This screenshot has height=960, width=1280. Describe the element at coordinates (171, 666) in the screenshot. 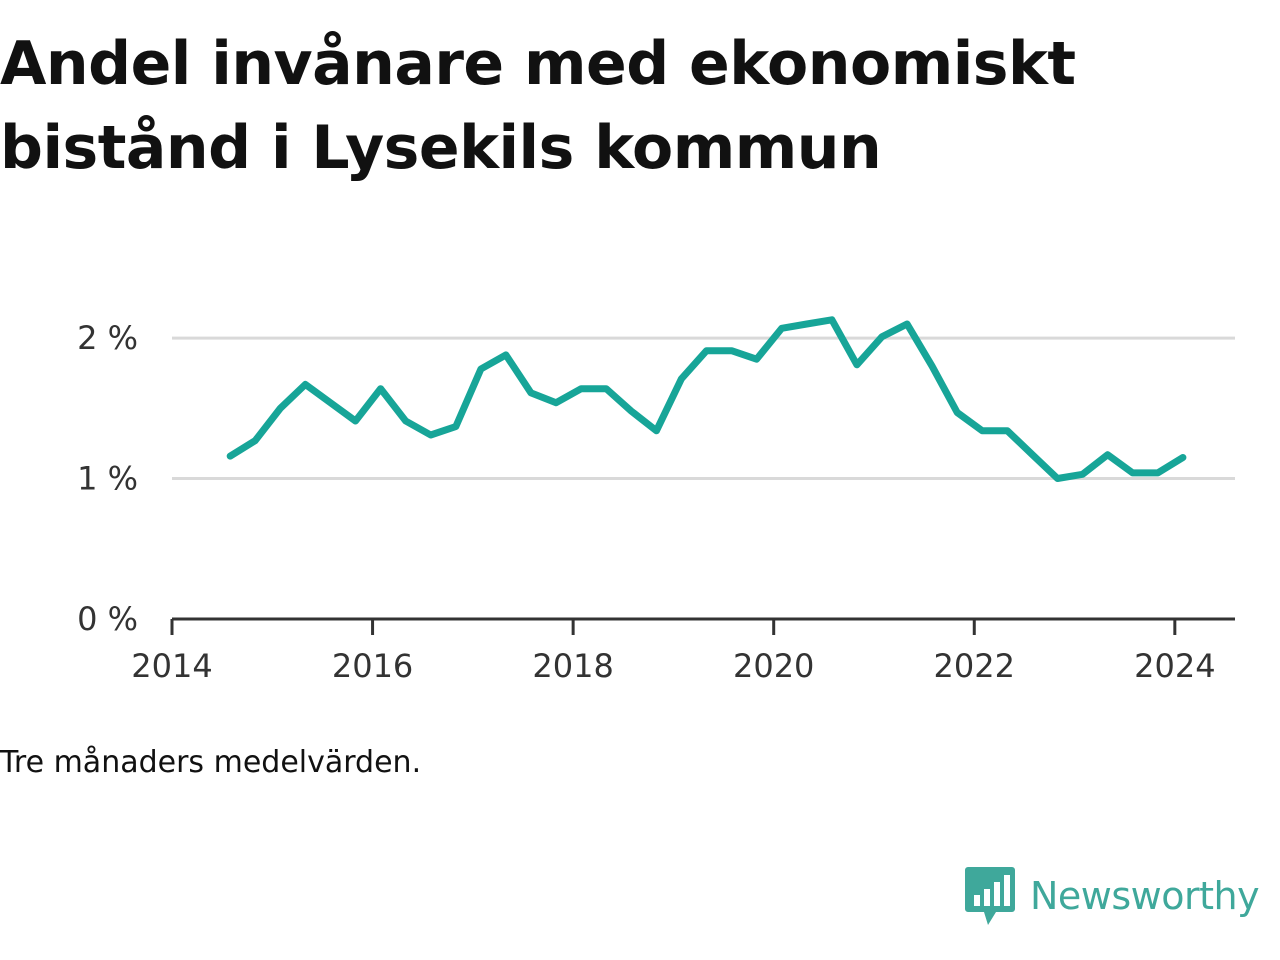

I see `x-tick-label: 2014` at that location.